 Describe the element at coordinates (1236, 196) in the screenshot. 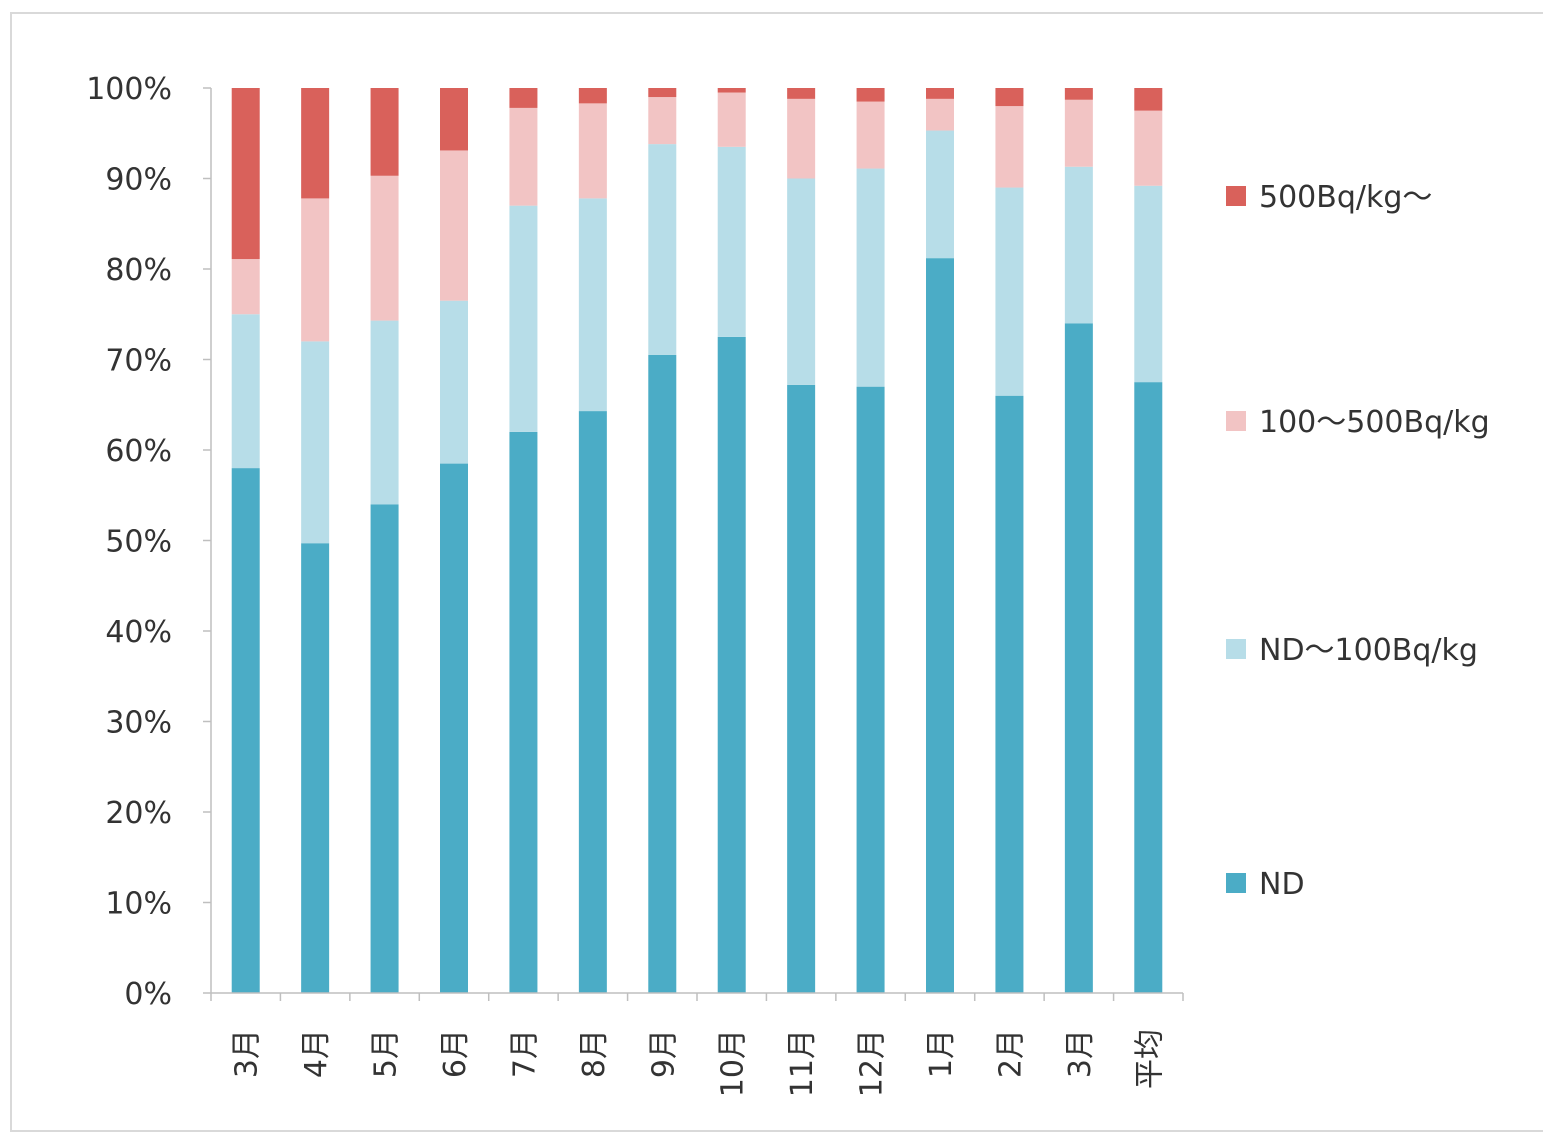

I see `legend-swatch-500bq-kg` at that location.